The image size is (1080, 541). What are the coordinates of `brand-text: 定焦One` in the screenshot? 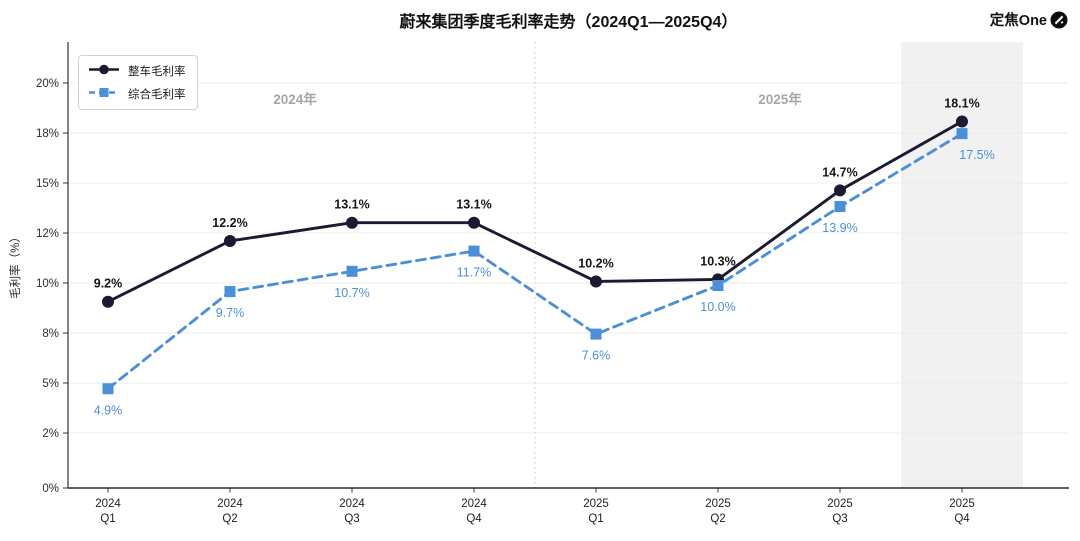 It's located at (1018, 21).